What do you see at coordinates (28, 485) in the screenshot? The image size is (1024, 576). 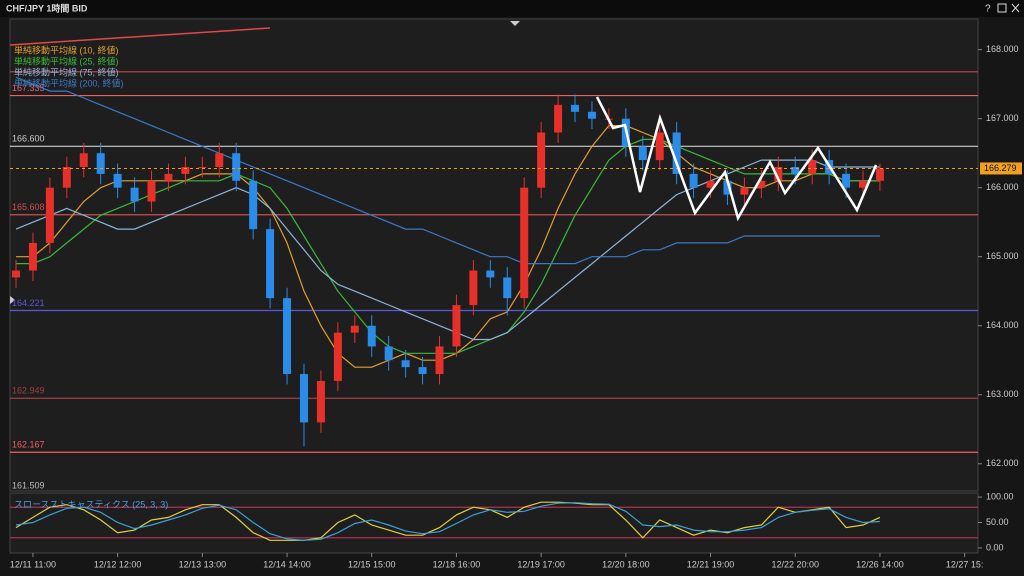 I see `level-label: 161.509` at bounding box center [28, 485].